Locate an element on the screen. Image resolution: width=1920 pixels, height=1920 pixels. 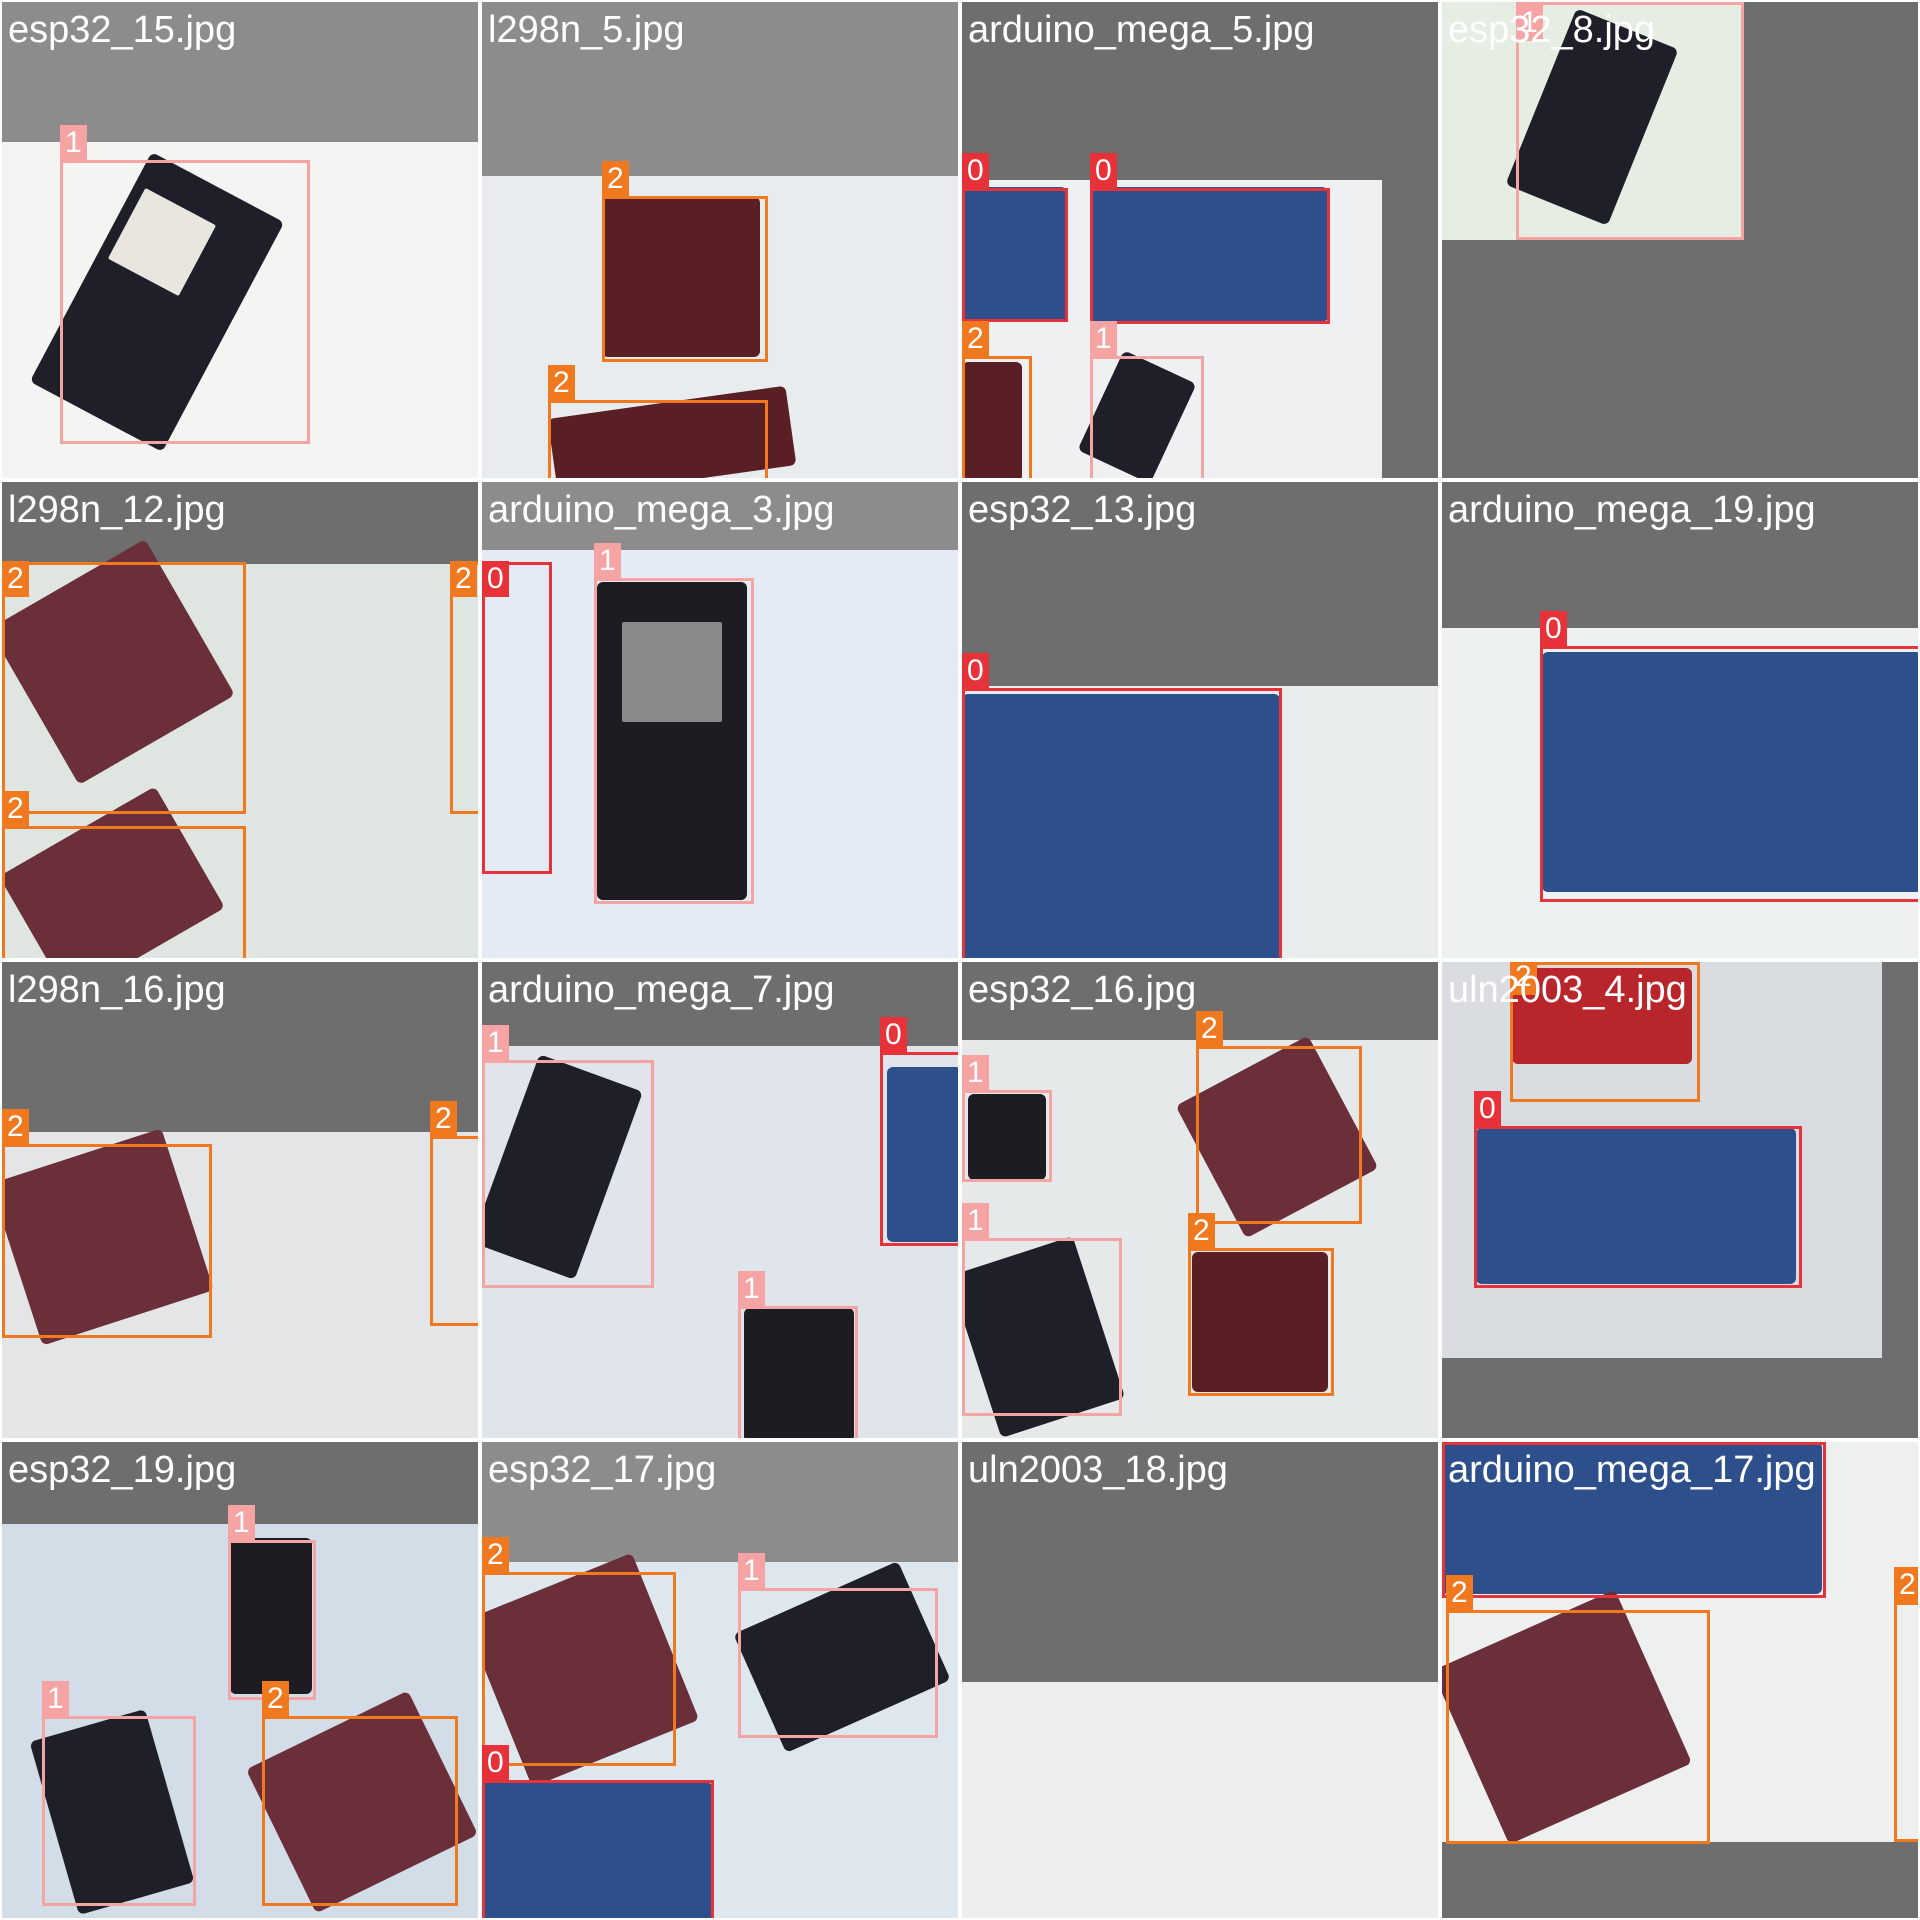
tile-6: 0 1 arduino_mega_3.jpg is located at coordinates (720, 720).